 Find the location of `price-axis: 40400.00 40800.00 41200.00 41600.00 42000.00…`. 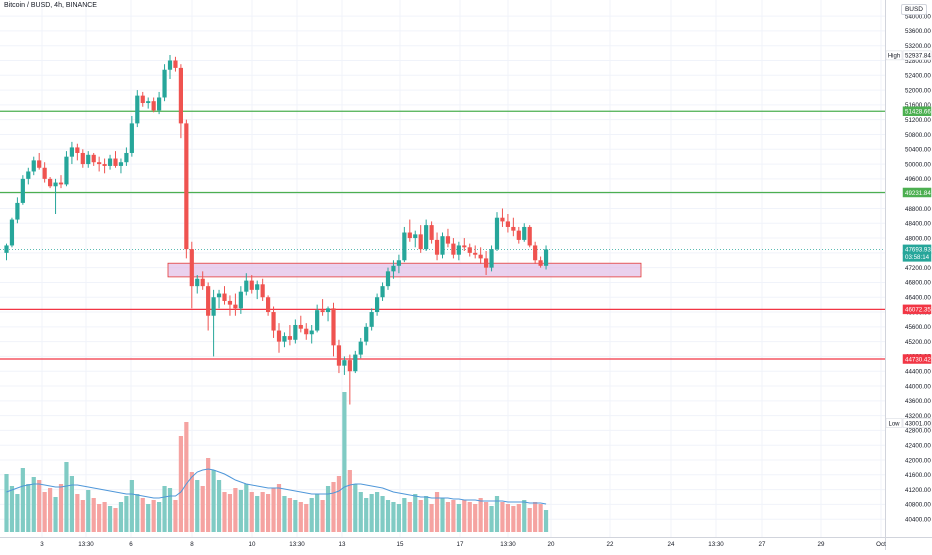

price-axis: 40400.00 40800.00 41200.00 41600.00 42000.00… is located at coordinates (918, 268).